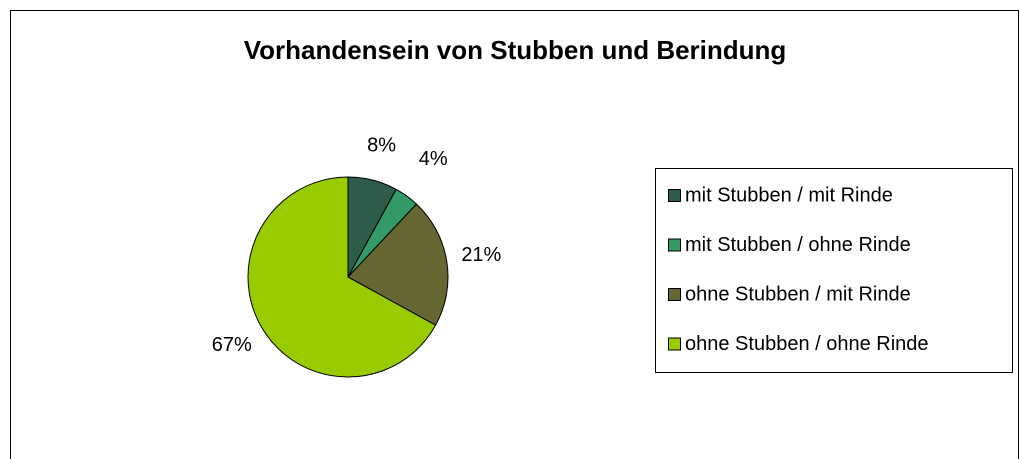  Describe the element at coordinates (481, 255) in the screenshot. I see `data-label: 21%` at that location.